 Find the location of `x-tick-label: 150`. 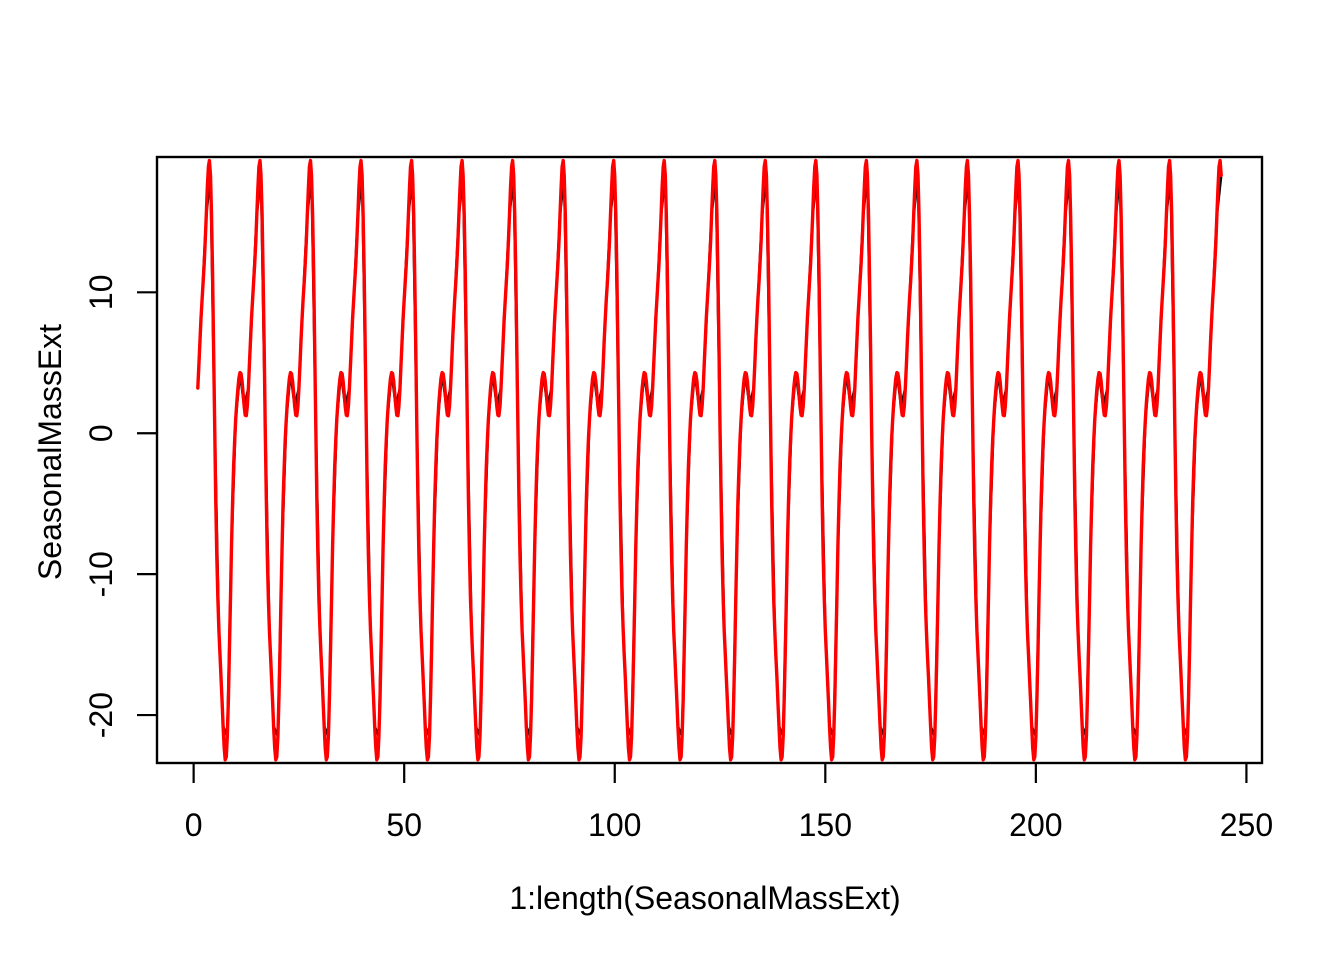

x-tick-label: 150 is located at coordinates (825, 825).